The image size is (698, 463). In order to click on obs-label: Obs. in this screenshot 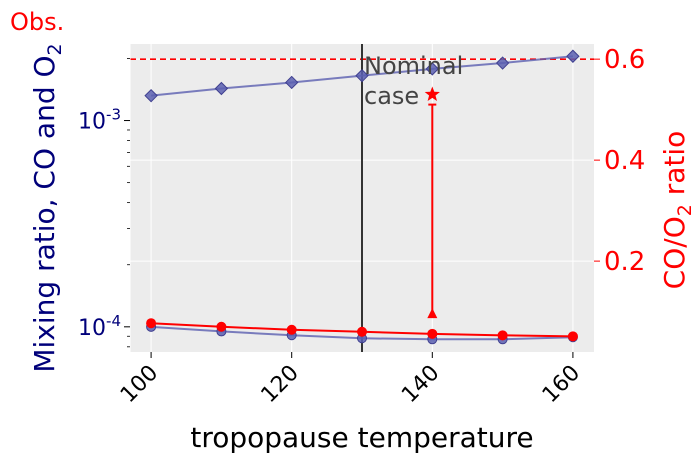, I will do `click(37, 22)`.